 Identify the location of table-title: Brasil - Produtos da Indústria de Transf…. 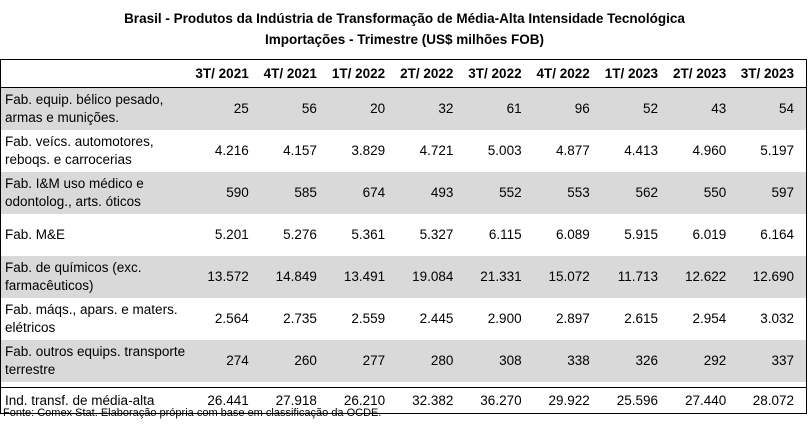
(404, 25).